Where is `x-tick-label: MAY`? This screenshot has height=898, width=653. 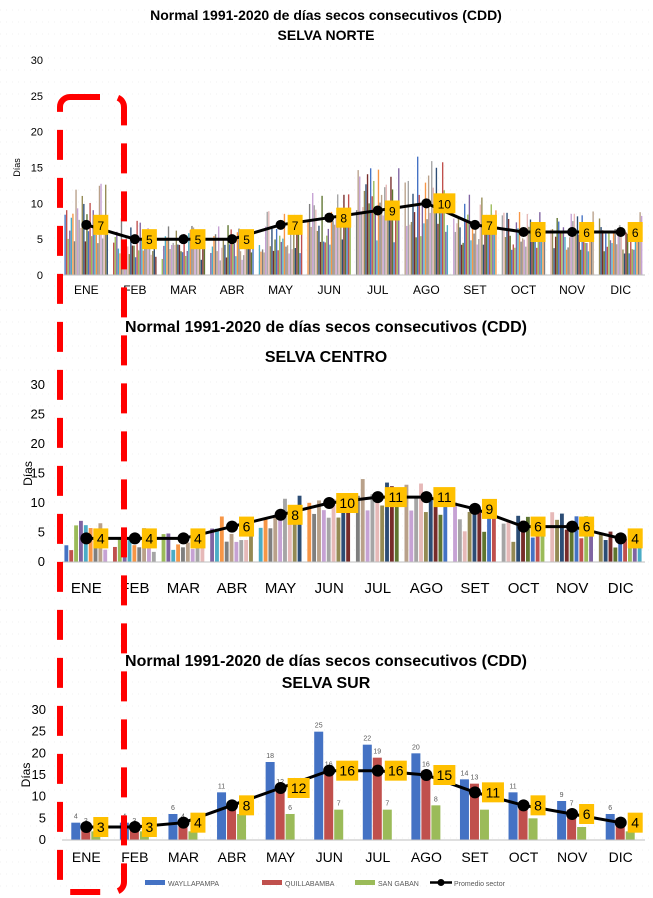 x-tick-label: MAY is located at coordinates (281, 857).